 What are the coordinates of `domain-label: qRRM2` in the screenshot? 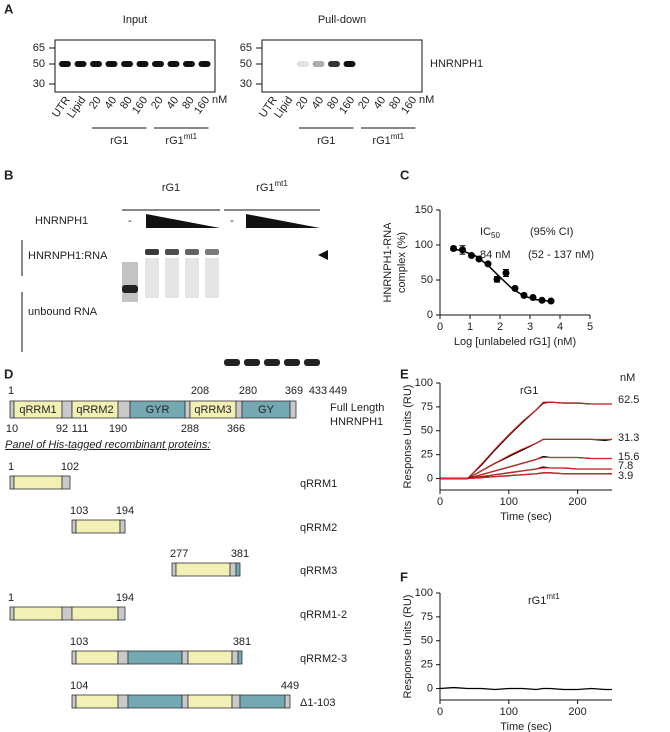 It's located at (94, 410).